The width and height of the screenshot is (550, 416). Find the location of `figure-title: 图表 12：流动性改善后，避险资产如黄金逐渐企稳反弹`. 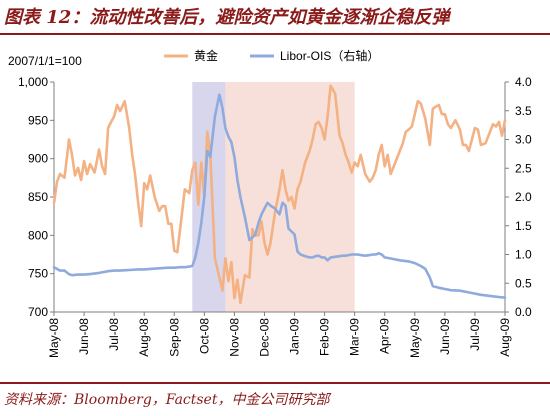

figure-title: 图表 12：流动性改善后，避险资产如黄金逐渐企稳反弹 is located at coordinates (227, 17).